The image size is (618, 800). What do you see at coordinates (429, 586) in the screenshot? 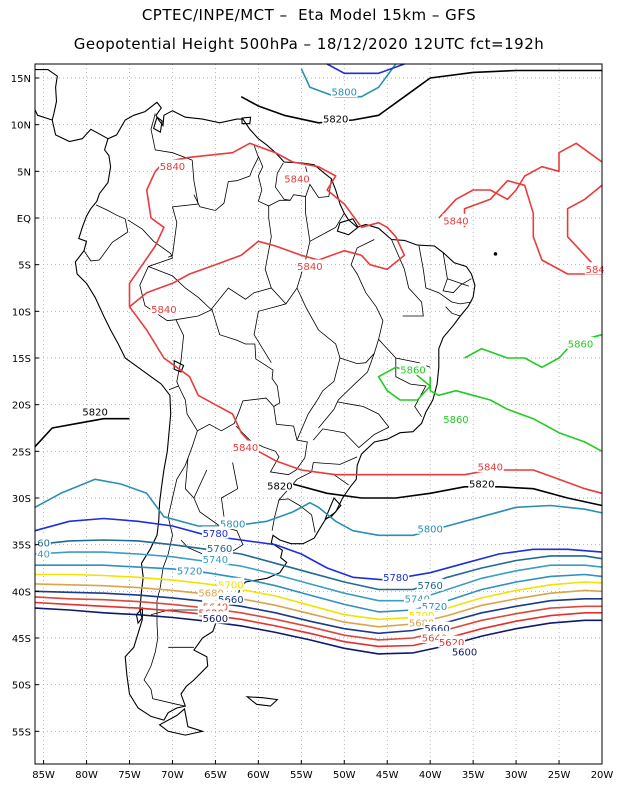
I see `contour-label-5760: 5760` at bounding box center [429, 586].